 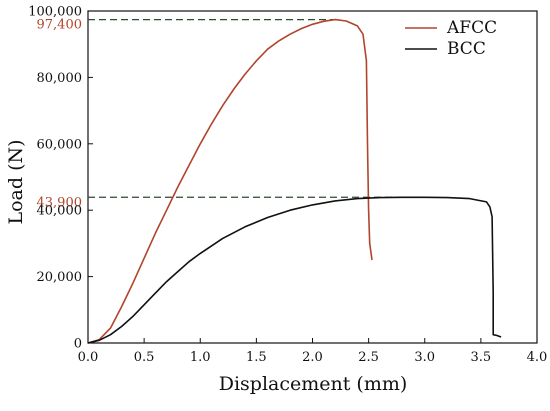 What do you see at coordinates (60, 202) in the screenshot?
I see `annotation-label: 43,900` at bounding box center [60, 202].